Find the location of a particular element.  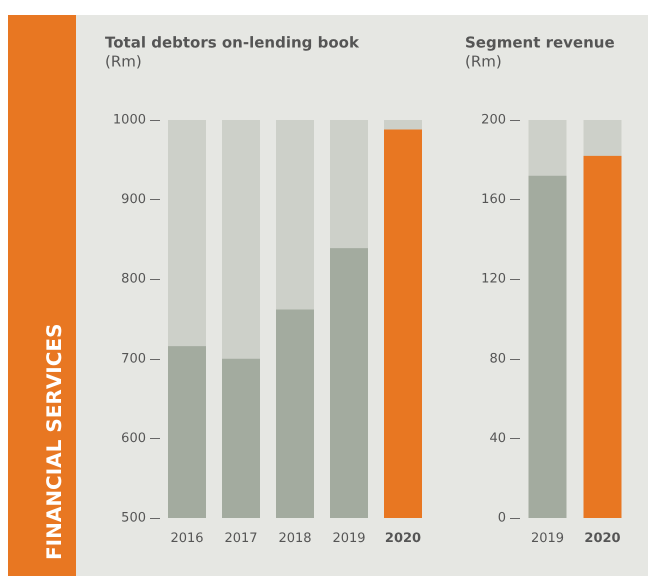

y-tick-label: 200 is located at coordinates (493, 120).